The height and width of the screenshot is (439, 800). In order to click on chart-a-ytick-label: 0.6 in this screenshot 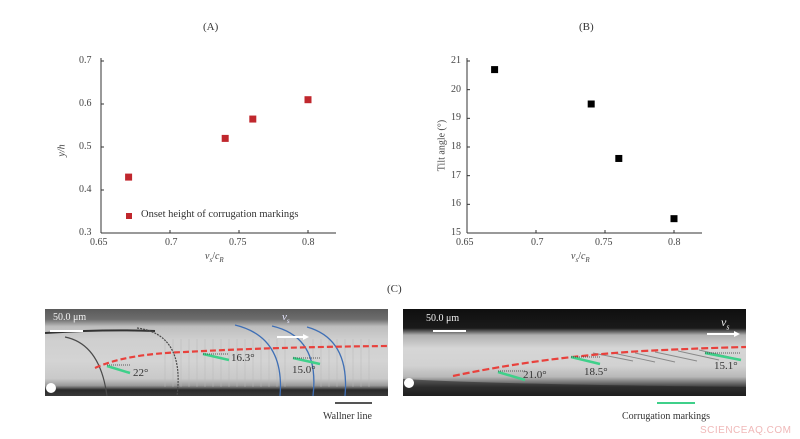, I will do `click(85, 103)`.